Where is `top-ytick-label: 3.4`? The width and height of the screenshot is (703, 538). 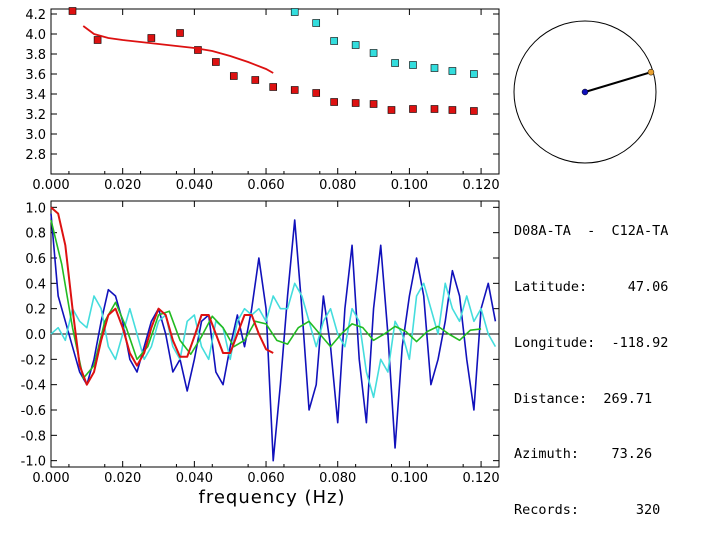
top-ytick-label: 3.4 is located at coordinates (35, 95).